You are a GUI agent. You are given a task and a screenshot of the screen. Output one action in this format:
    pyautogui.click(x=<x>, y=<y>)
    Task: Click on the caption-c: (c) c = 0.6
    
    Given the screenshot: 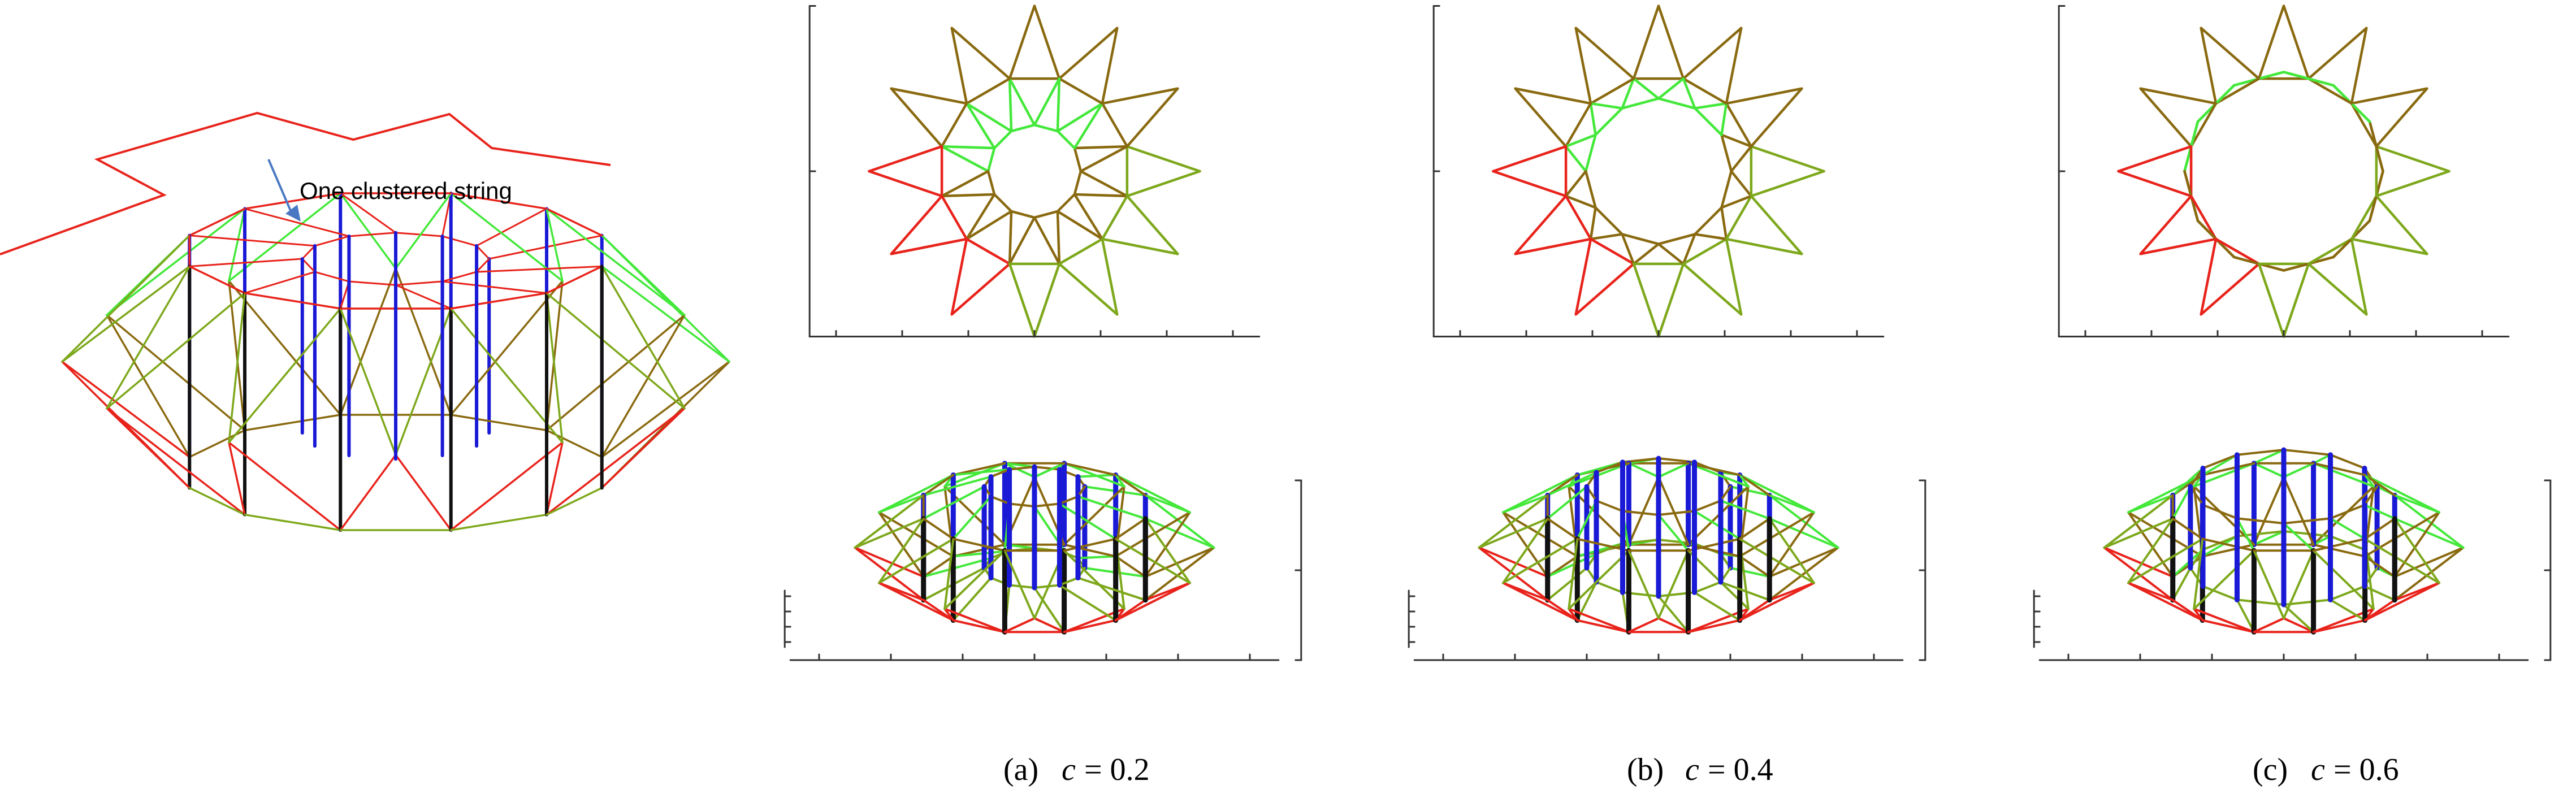 What is the action you would take?
    pyautogui.click(x=2326, y=769)
    